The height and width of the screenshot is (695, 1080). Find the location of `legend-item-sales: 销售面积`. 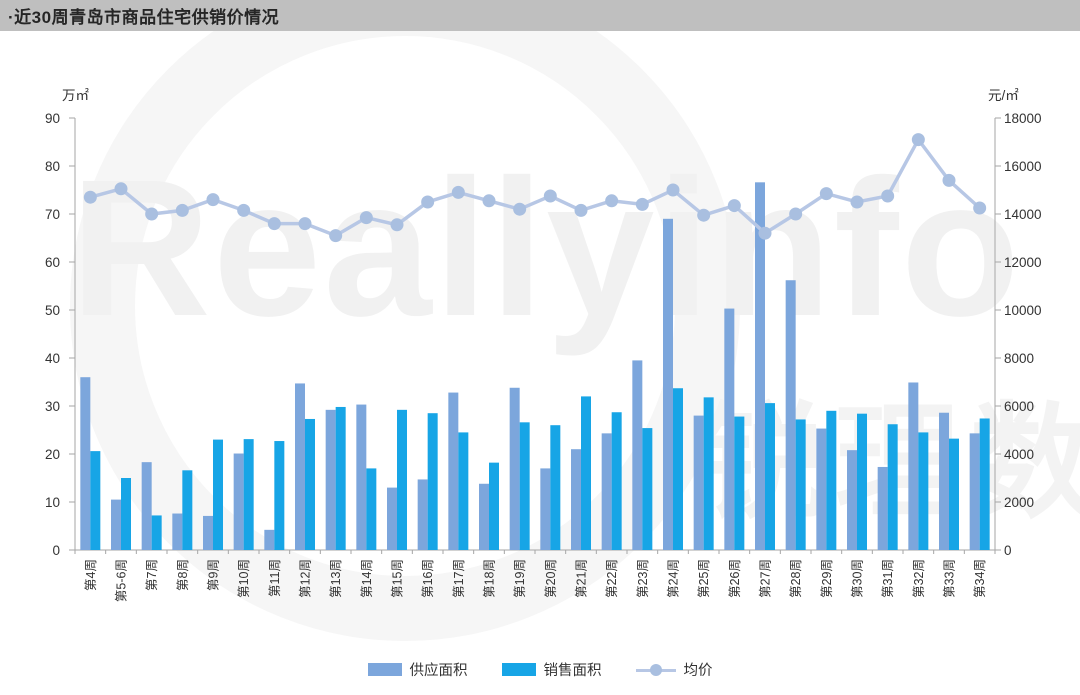

legend-item-sales: 销售面积 is located at coordinates (551, 669).